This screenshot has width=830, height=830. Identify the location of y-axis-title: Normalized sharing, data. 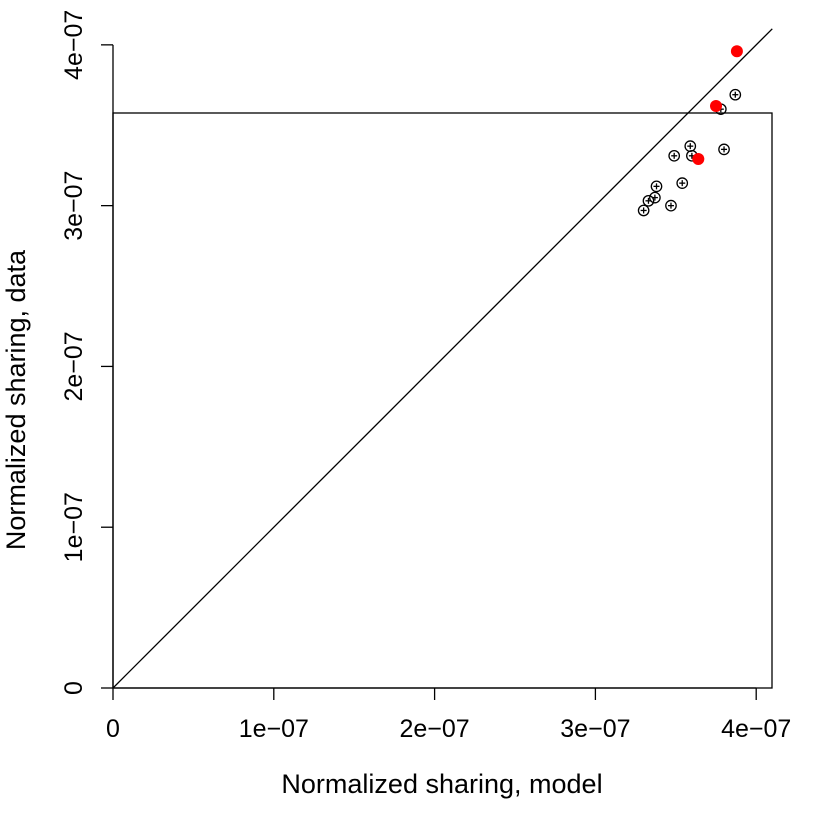
(16, 399).